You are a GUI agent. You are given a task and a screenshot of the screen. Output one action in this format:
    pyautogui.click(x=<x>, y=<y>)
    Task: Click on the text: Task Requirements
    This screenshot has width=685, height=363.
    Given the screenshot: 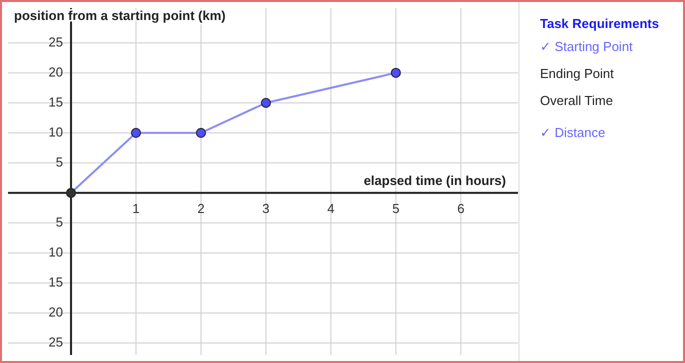 What is the action you would take?
    pyautogui.click(x=599, y=23)
    